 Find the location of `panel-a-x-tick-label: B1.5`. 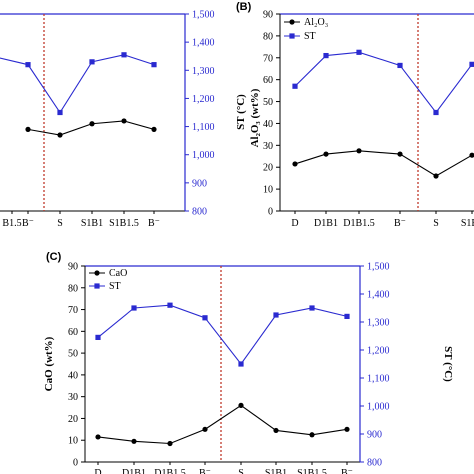

panel-a-x-tick-label: B1.5 is located at coordinates (11, 223).